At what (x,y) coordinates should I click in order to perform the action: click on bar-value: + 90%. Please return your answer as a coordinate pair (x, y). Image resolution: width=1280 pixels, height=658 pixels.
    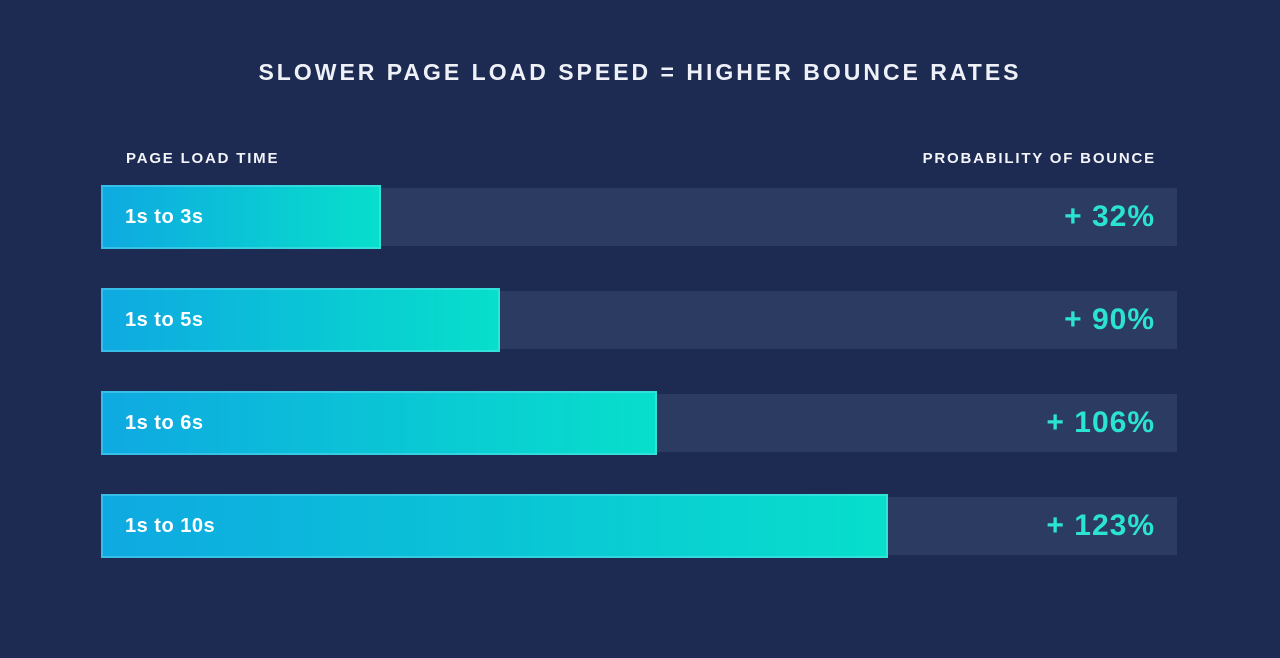
    Looking at the image, I should click on (1109, 319).